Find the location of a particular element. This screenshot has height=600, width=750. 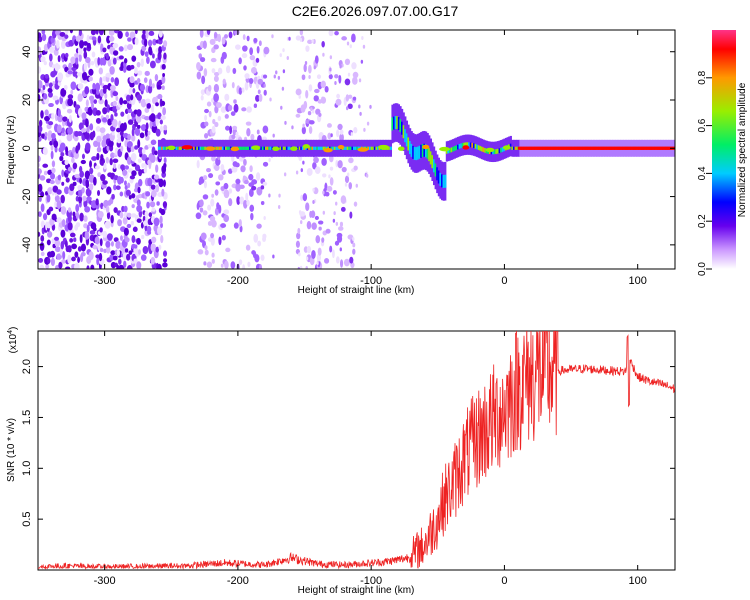

ridge-peak is located at coordinates (490, 150).